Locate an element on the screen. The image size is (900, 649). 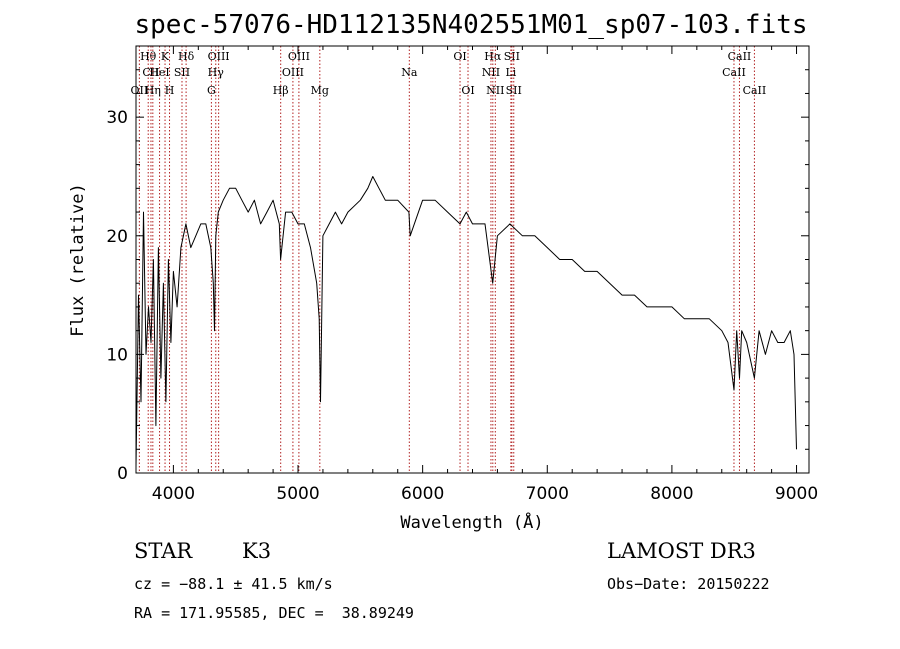
y-tick-label: 20 is located at coordinates (117, 237).